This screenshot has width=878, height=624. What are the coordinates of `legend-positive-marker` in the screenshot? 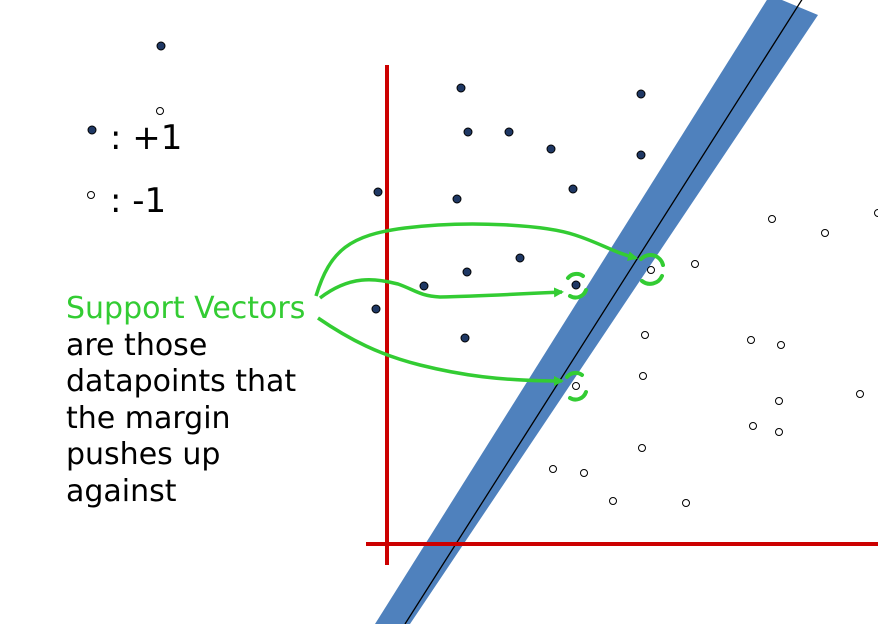 It's located at (161, 46).